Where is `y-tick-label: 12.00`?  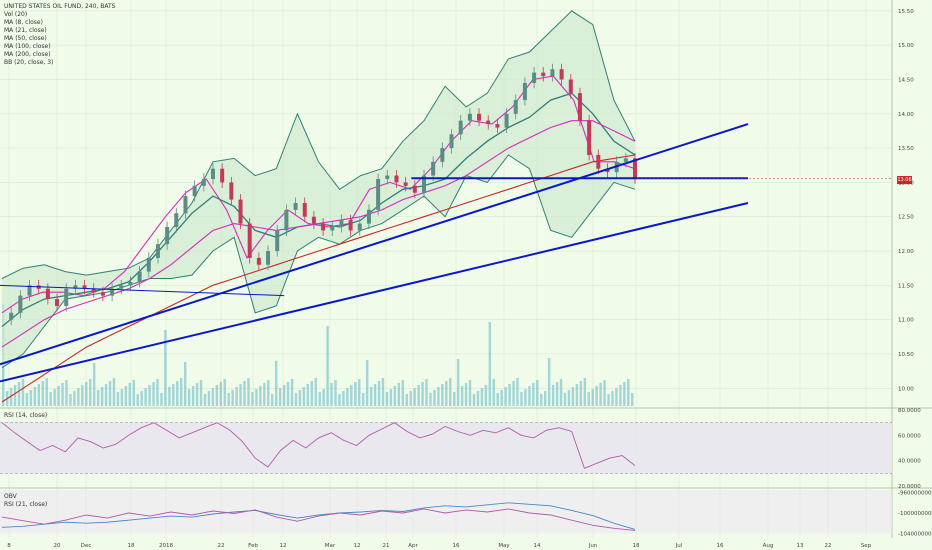
y-tick-label: 12.00 is located at coordinates (906, 252).